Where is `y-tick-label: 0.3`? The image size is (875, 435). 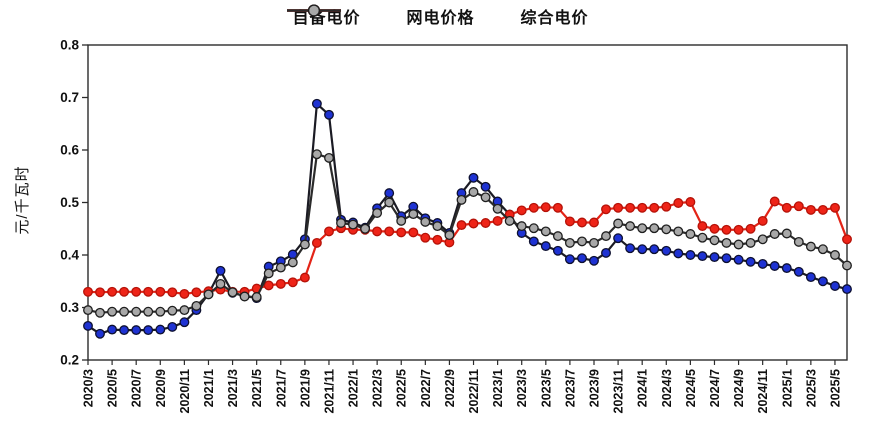 y-tick-label: 0.3 is located at coordinates (69, 307).